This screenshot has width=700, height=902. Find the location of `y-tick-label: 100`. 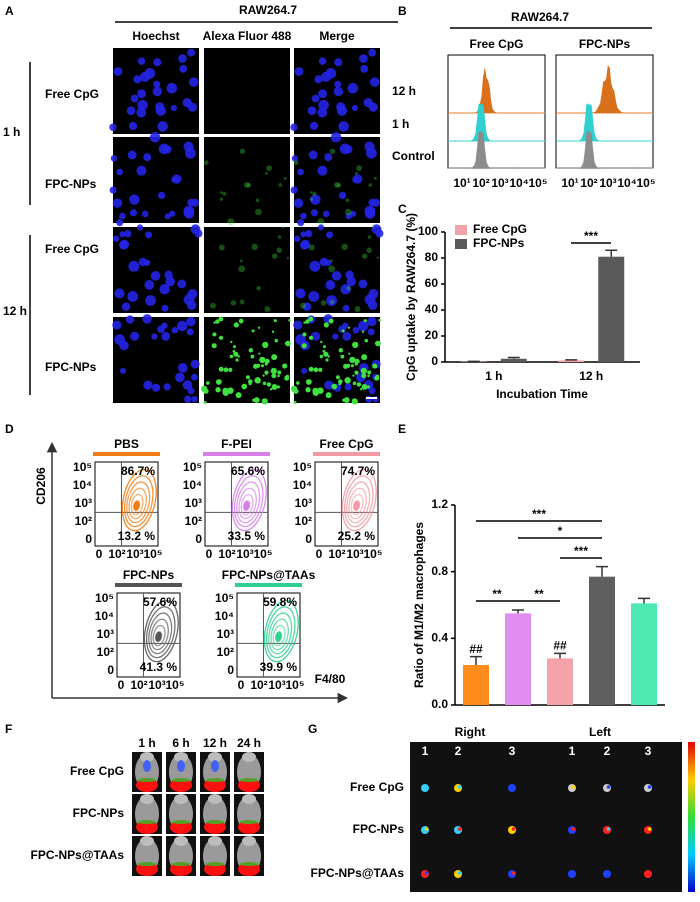

y-tick-label: 100 is located at coordinates (428, 231).